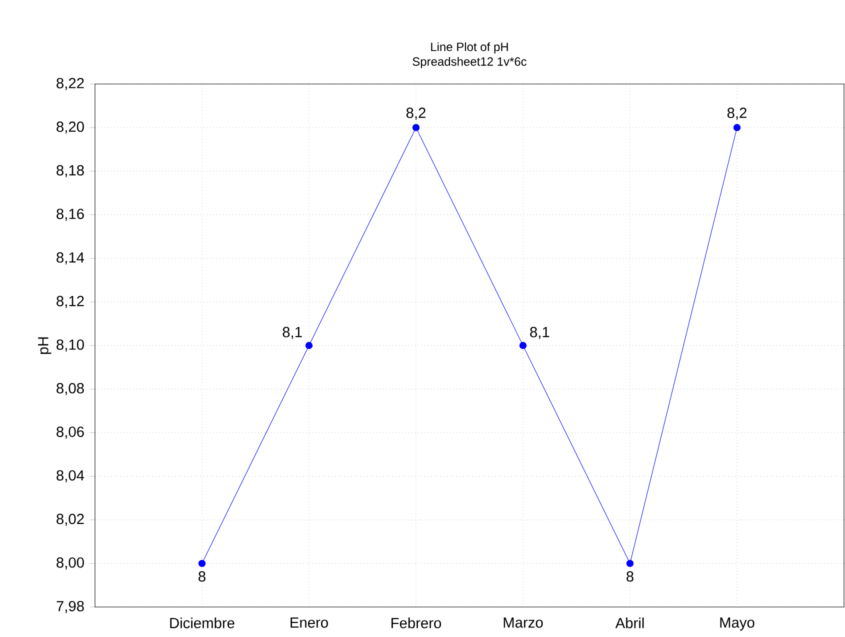 The height and width of the screenshot is (637, 845). What do you see at coordinates (737, 624) in the screenshot?
I see `x-tick-label: Mayo` at bounding box center [737, 624].